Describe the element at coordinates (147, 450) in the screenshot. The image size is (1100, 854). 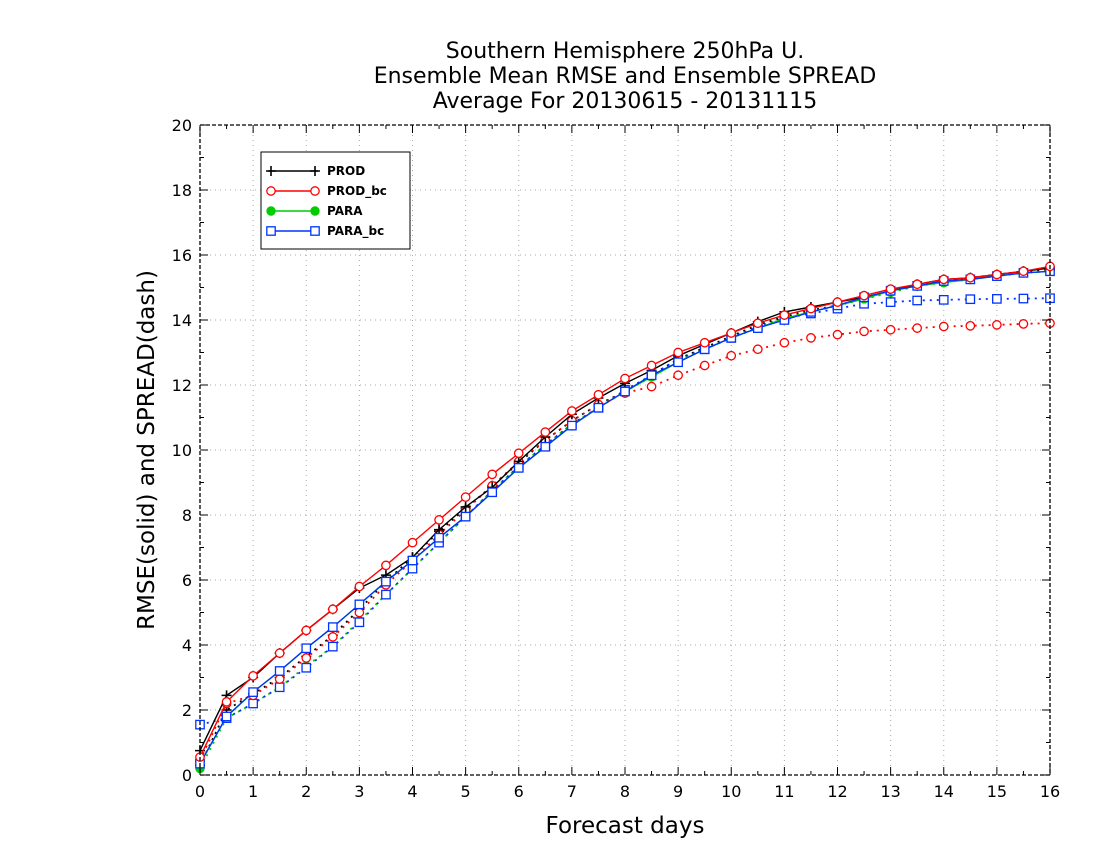
I see `y-axis-label: RMSE(solid) and SPREAD(dash)` at that location.